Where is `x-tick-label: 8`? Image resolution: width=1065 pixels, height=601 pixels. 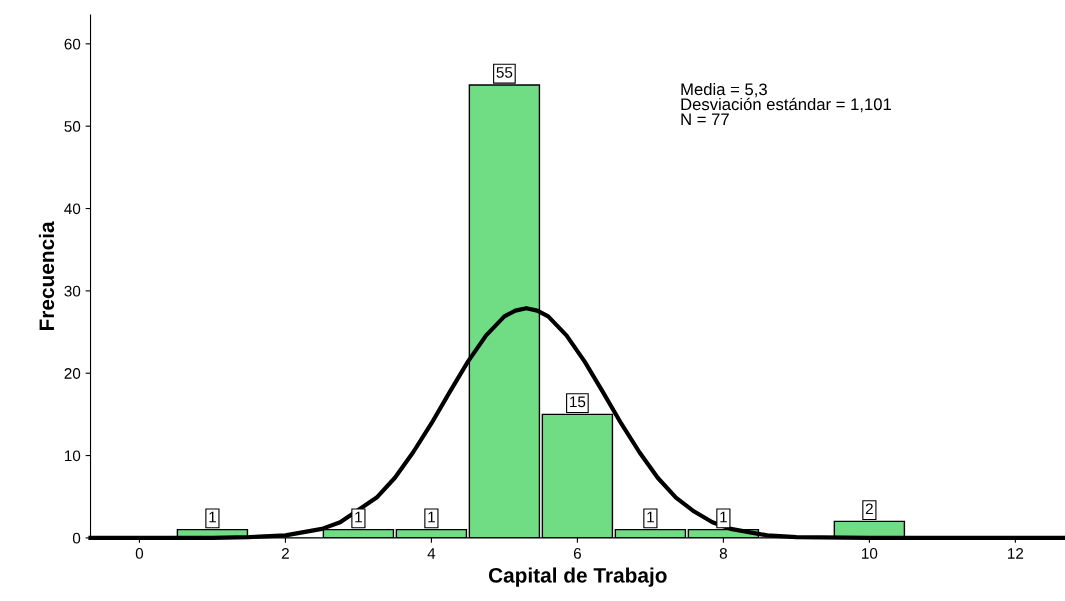 x-tick-label: 8 is located at coordinates (723, 553).